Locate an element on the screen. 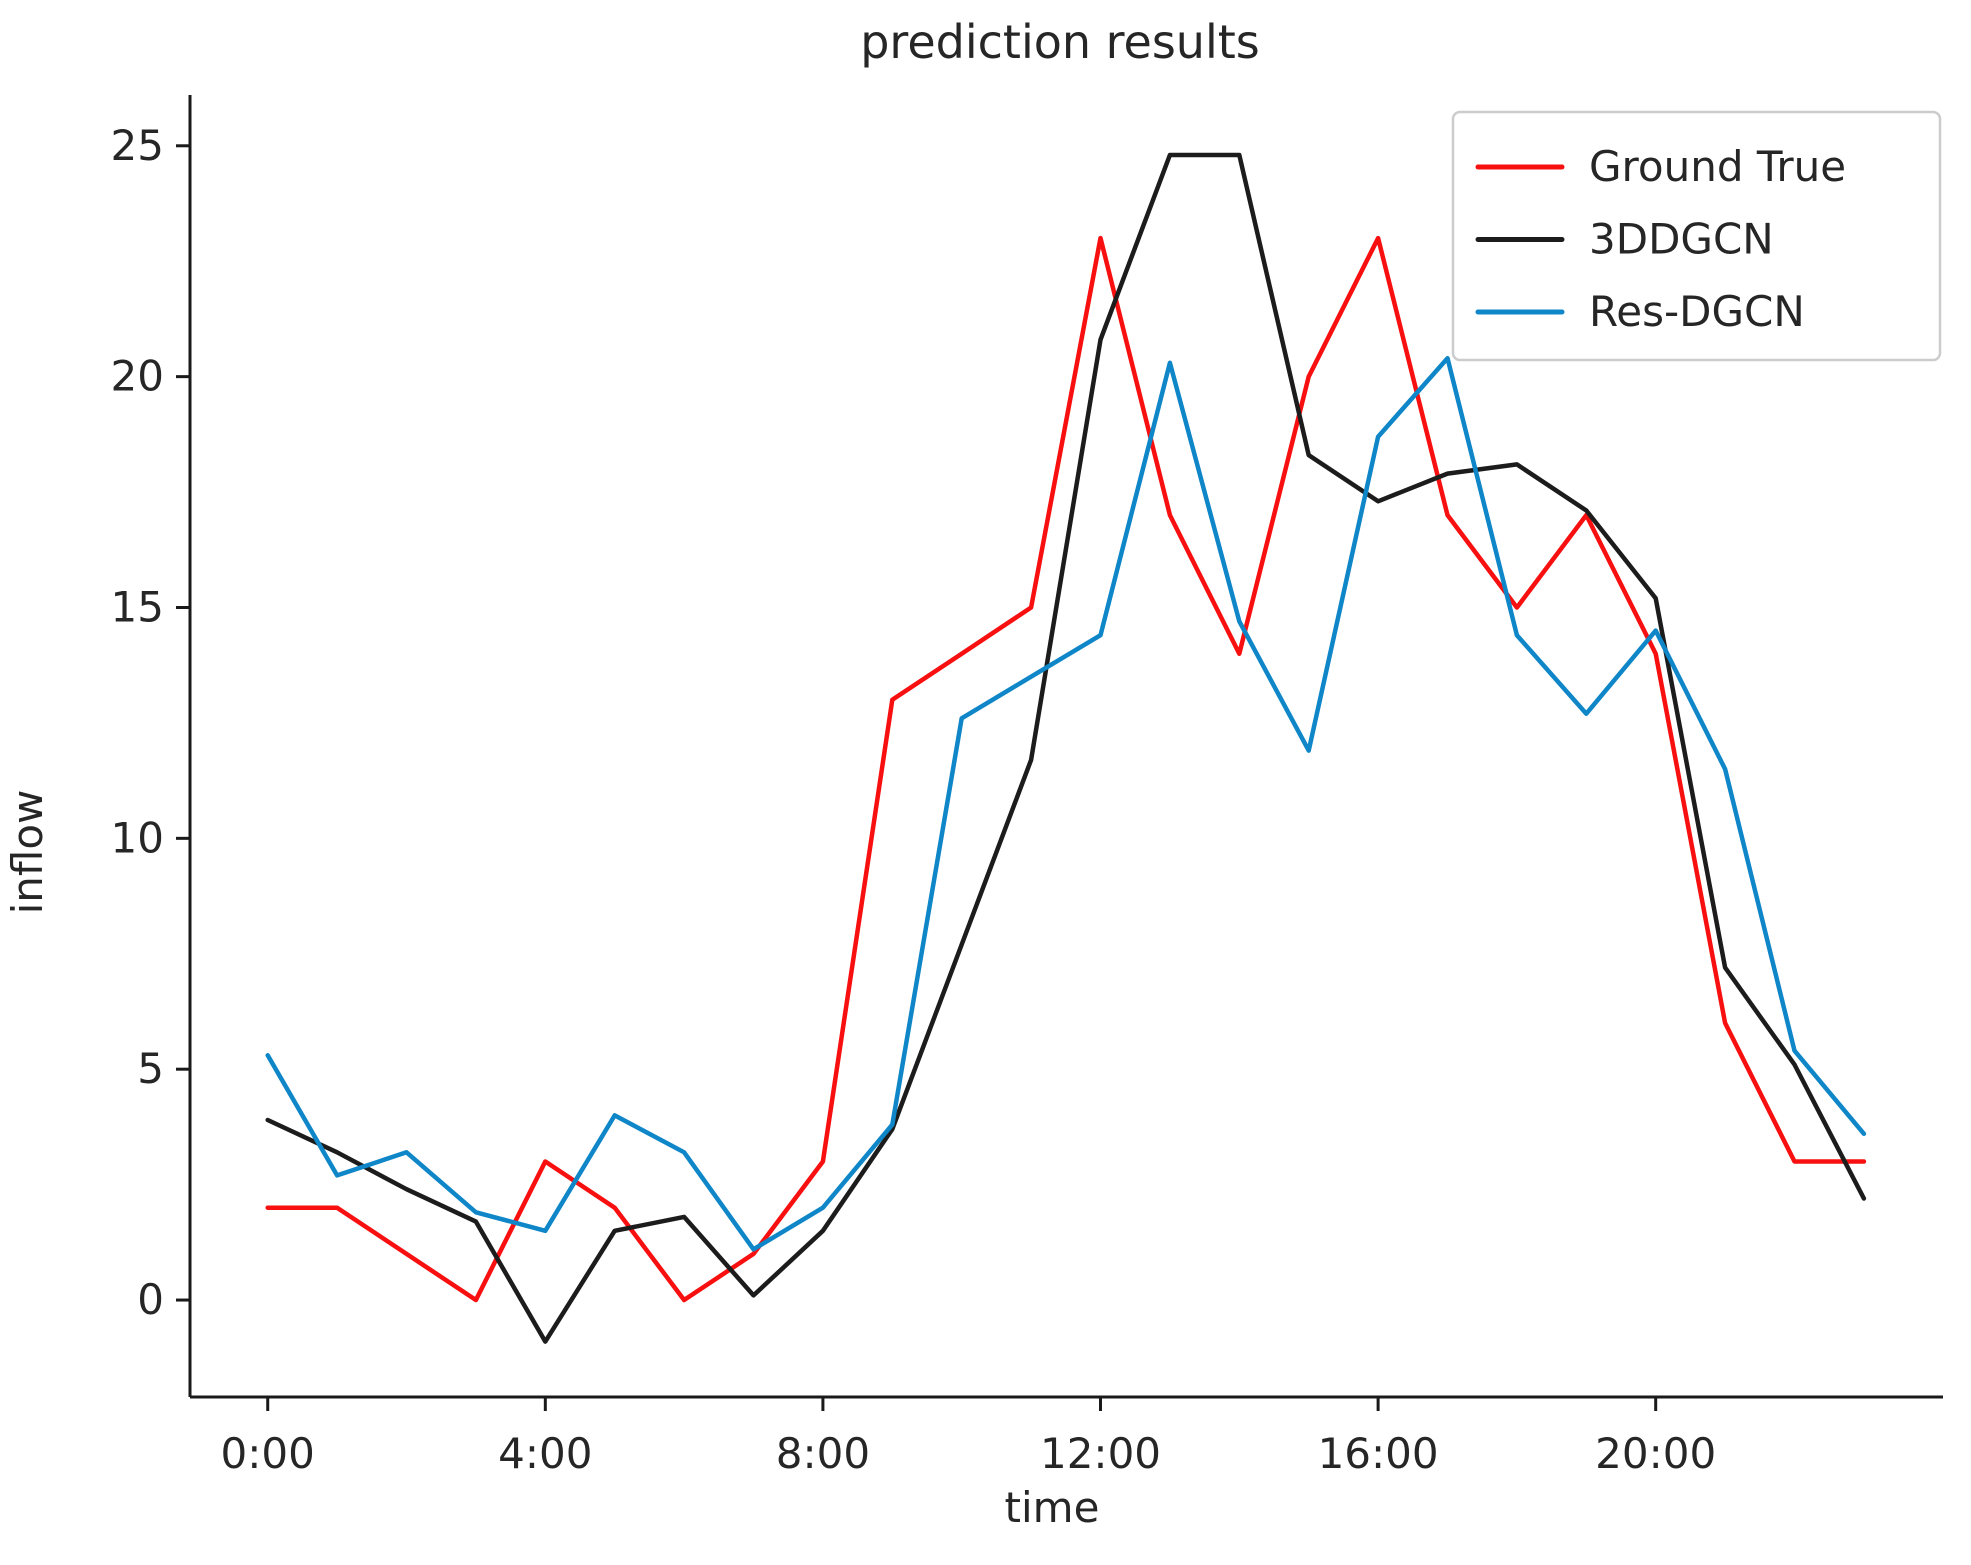 Image resolution: width=1971 pixels, height=1565 pixels. legend-box is located at coordinates (1696, 236).